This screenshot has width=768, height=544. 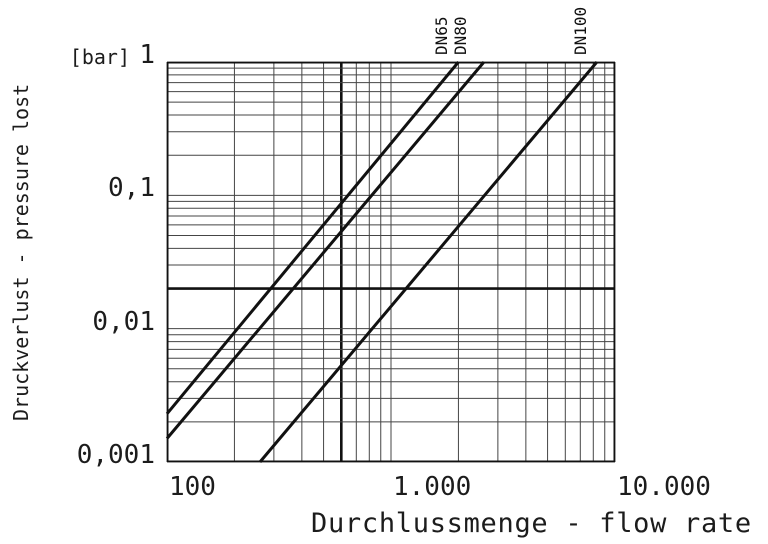 What do you see at coordinates (147, 55) in the screenshot?
I see `y-tick-label: 1` at bounding box center [147, 55].